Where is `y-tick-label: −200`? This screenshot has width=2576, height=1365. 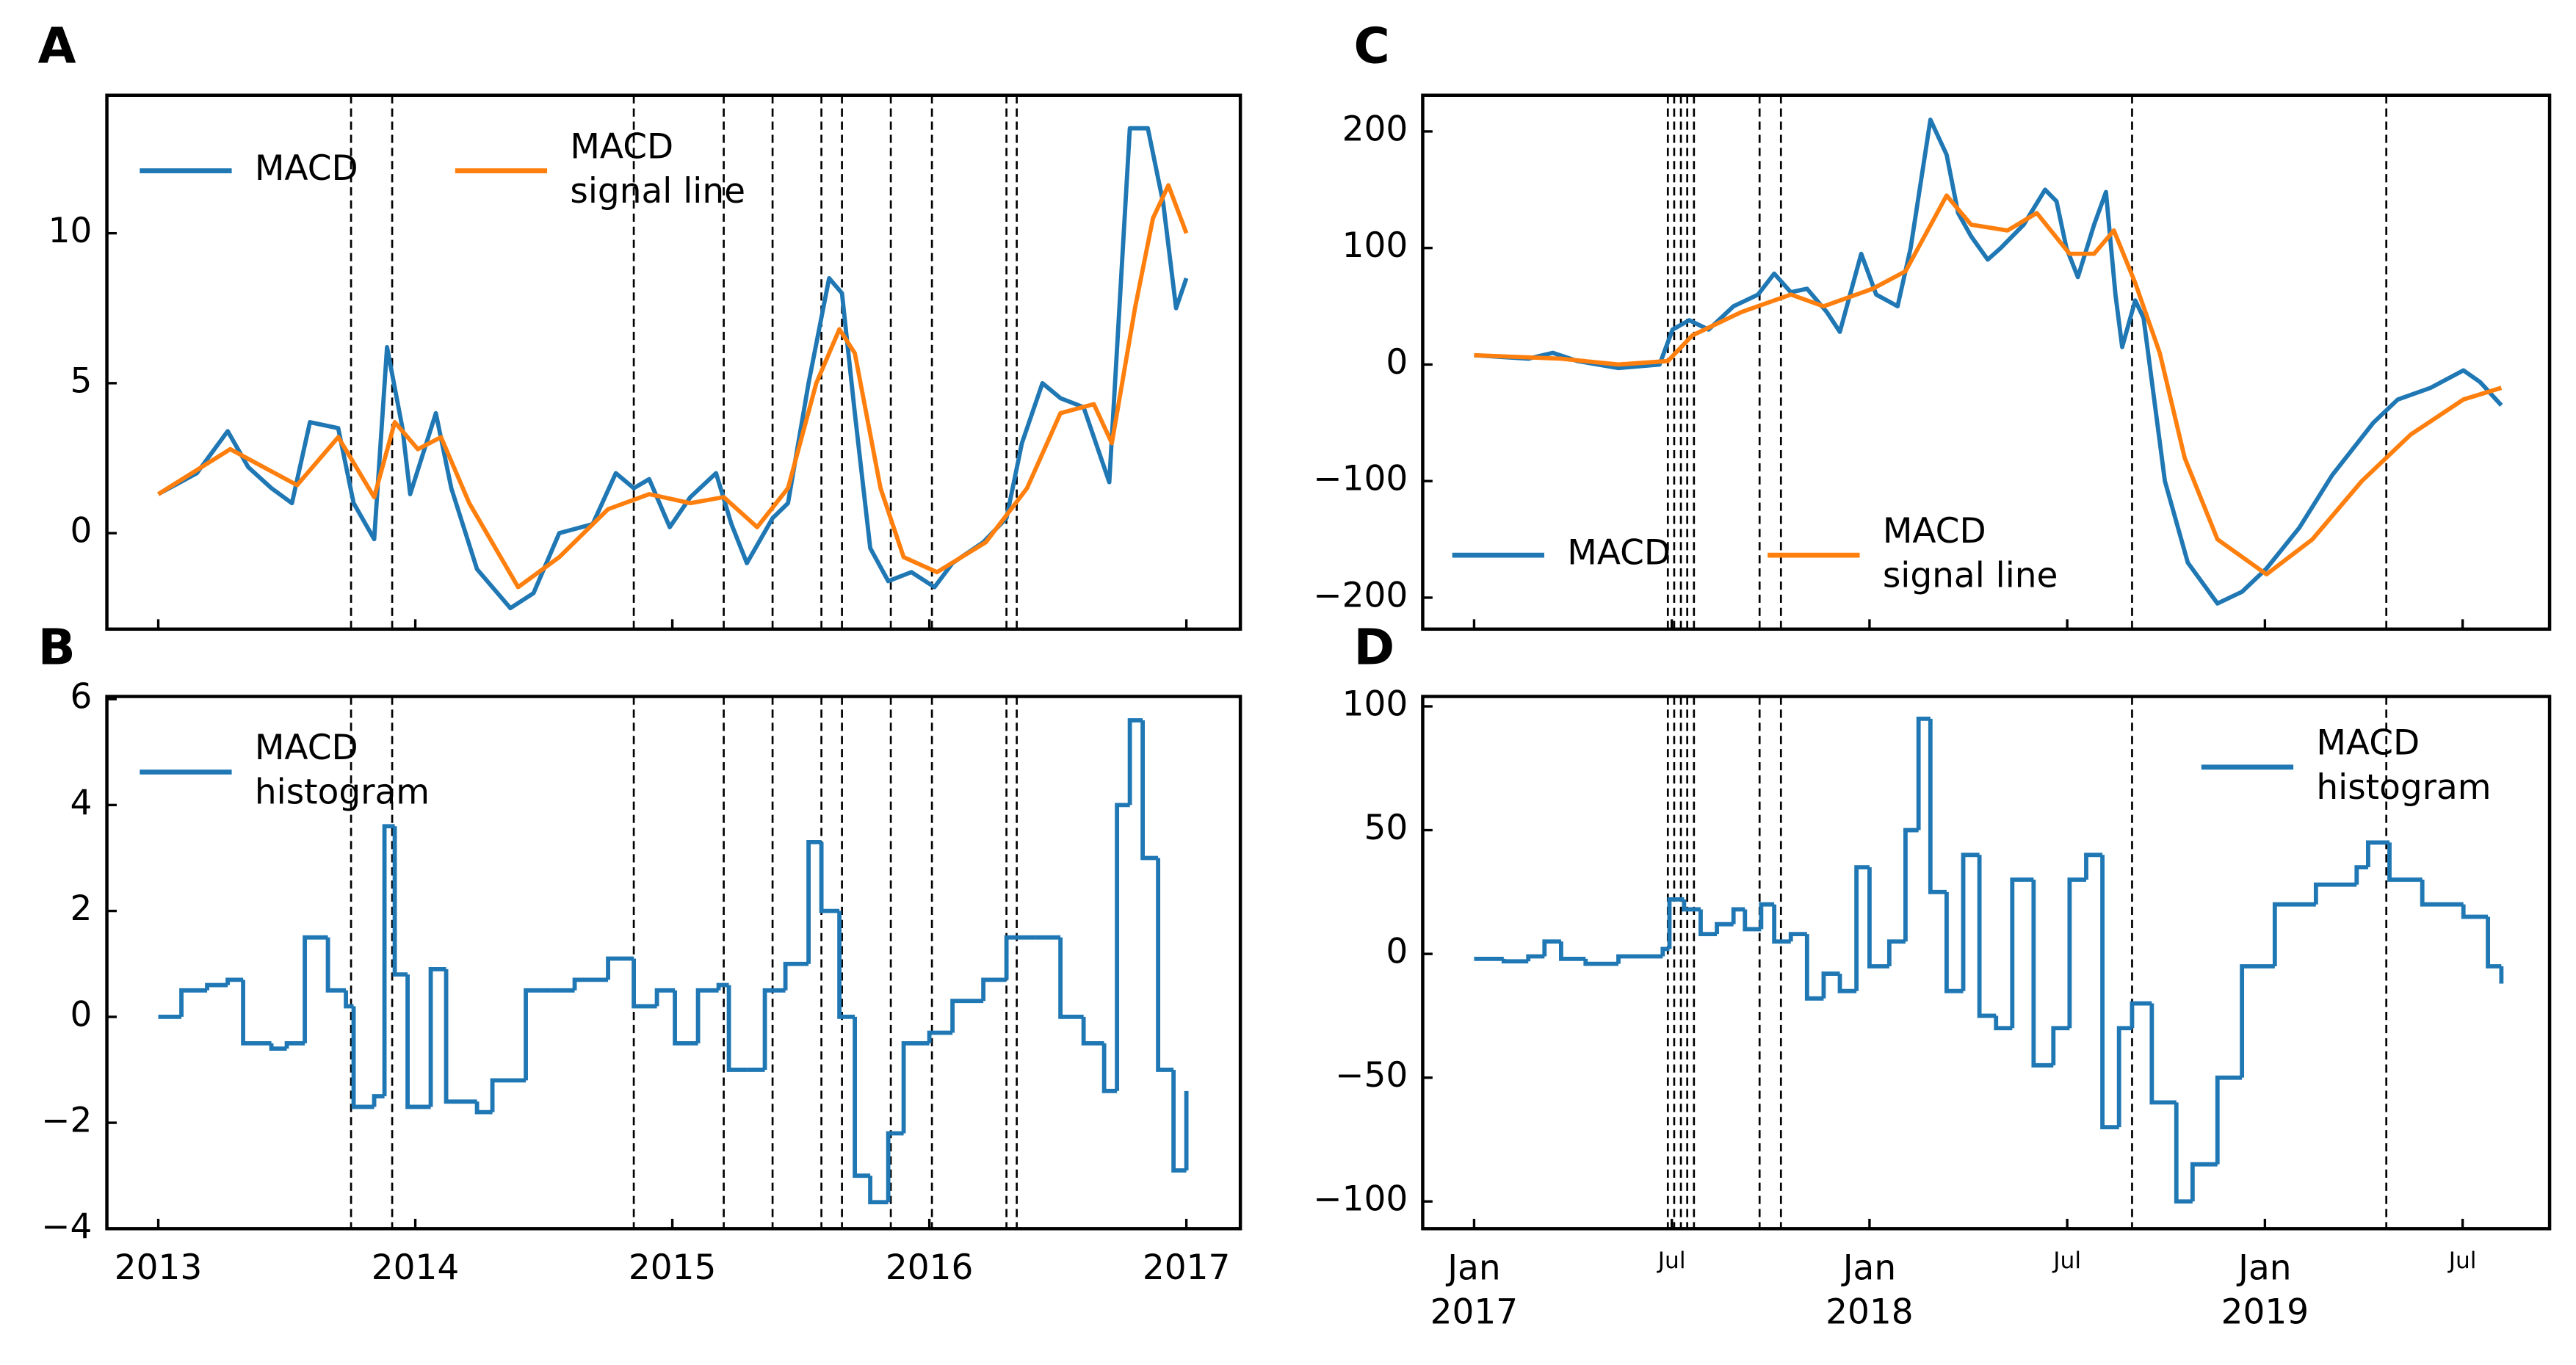 y-tick-label: −200 is located at coordinates (1360, 595).